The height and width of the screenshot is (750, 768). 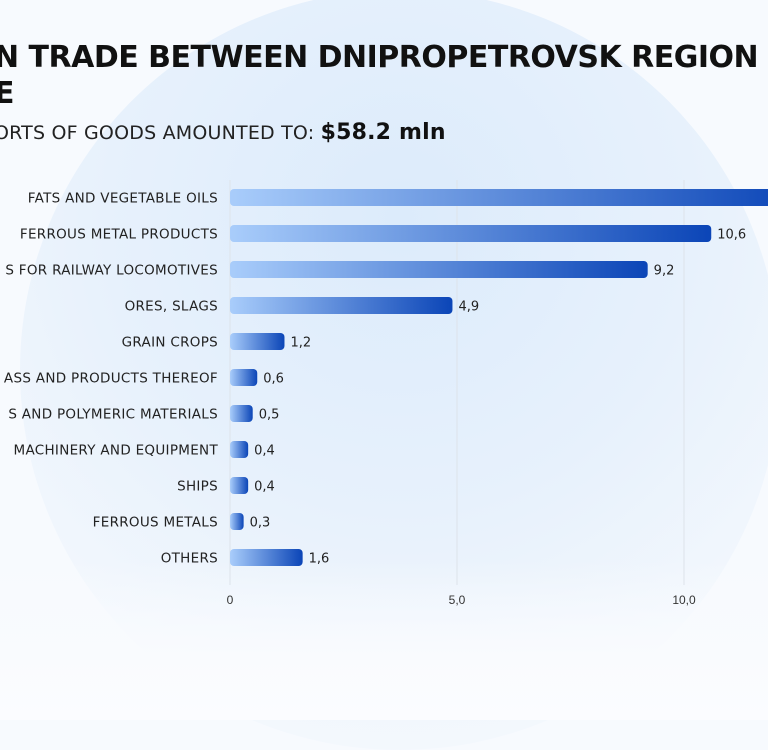 What do you see at coordinates (379, 75) in the screenshot?
I see `page-title: N TRADE BETWEEN DNIPROPETROVSK REGION E` at bounding box center [379, 75].